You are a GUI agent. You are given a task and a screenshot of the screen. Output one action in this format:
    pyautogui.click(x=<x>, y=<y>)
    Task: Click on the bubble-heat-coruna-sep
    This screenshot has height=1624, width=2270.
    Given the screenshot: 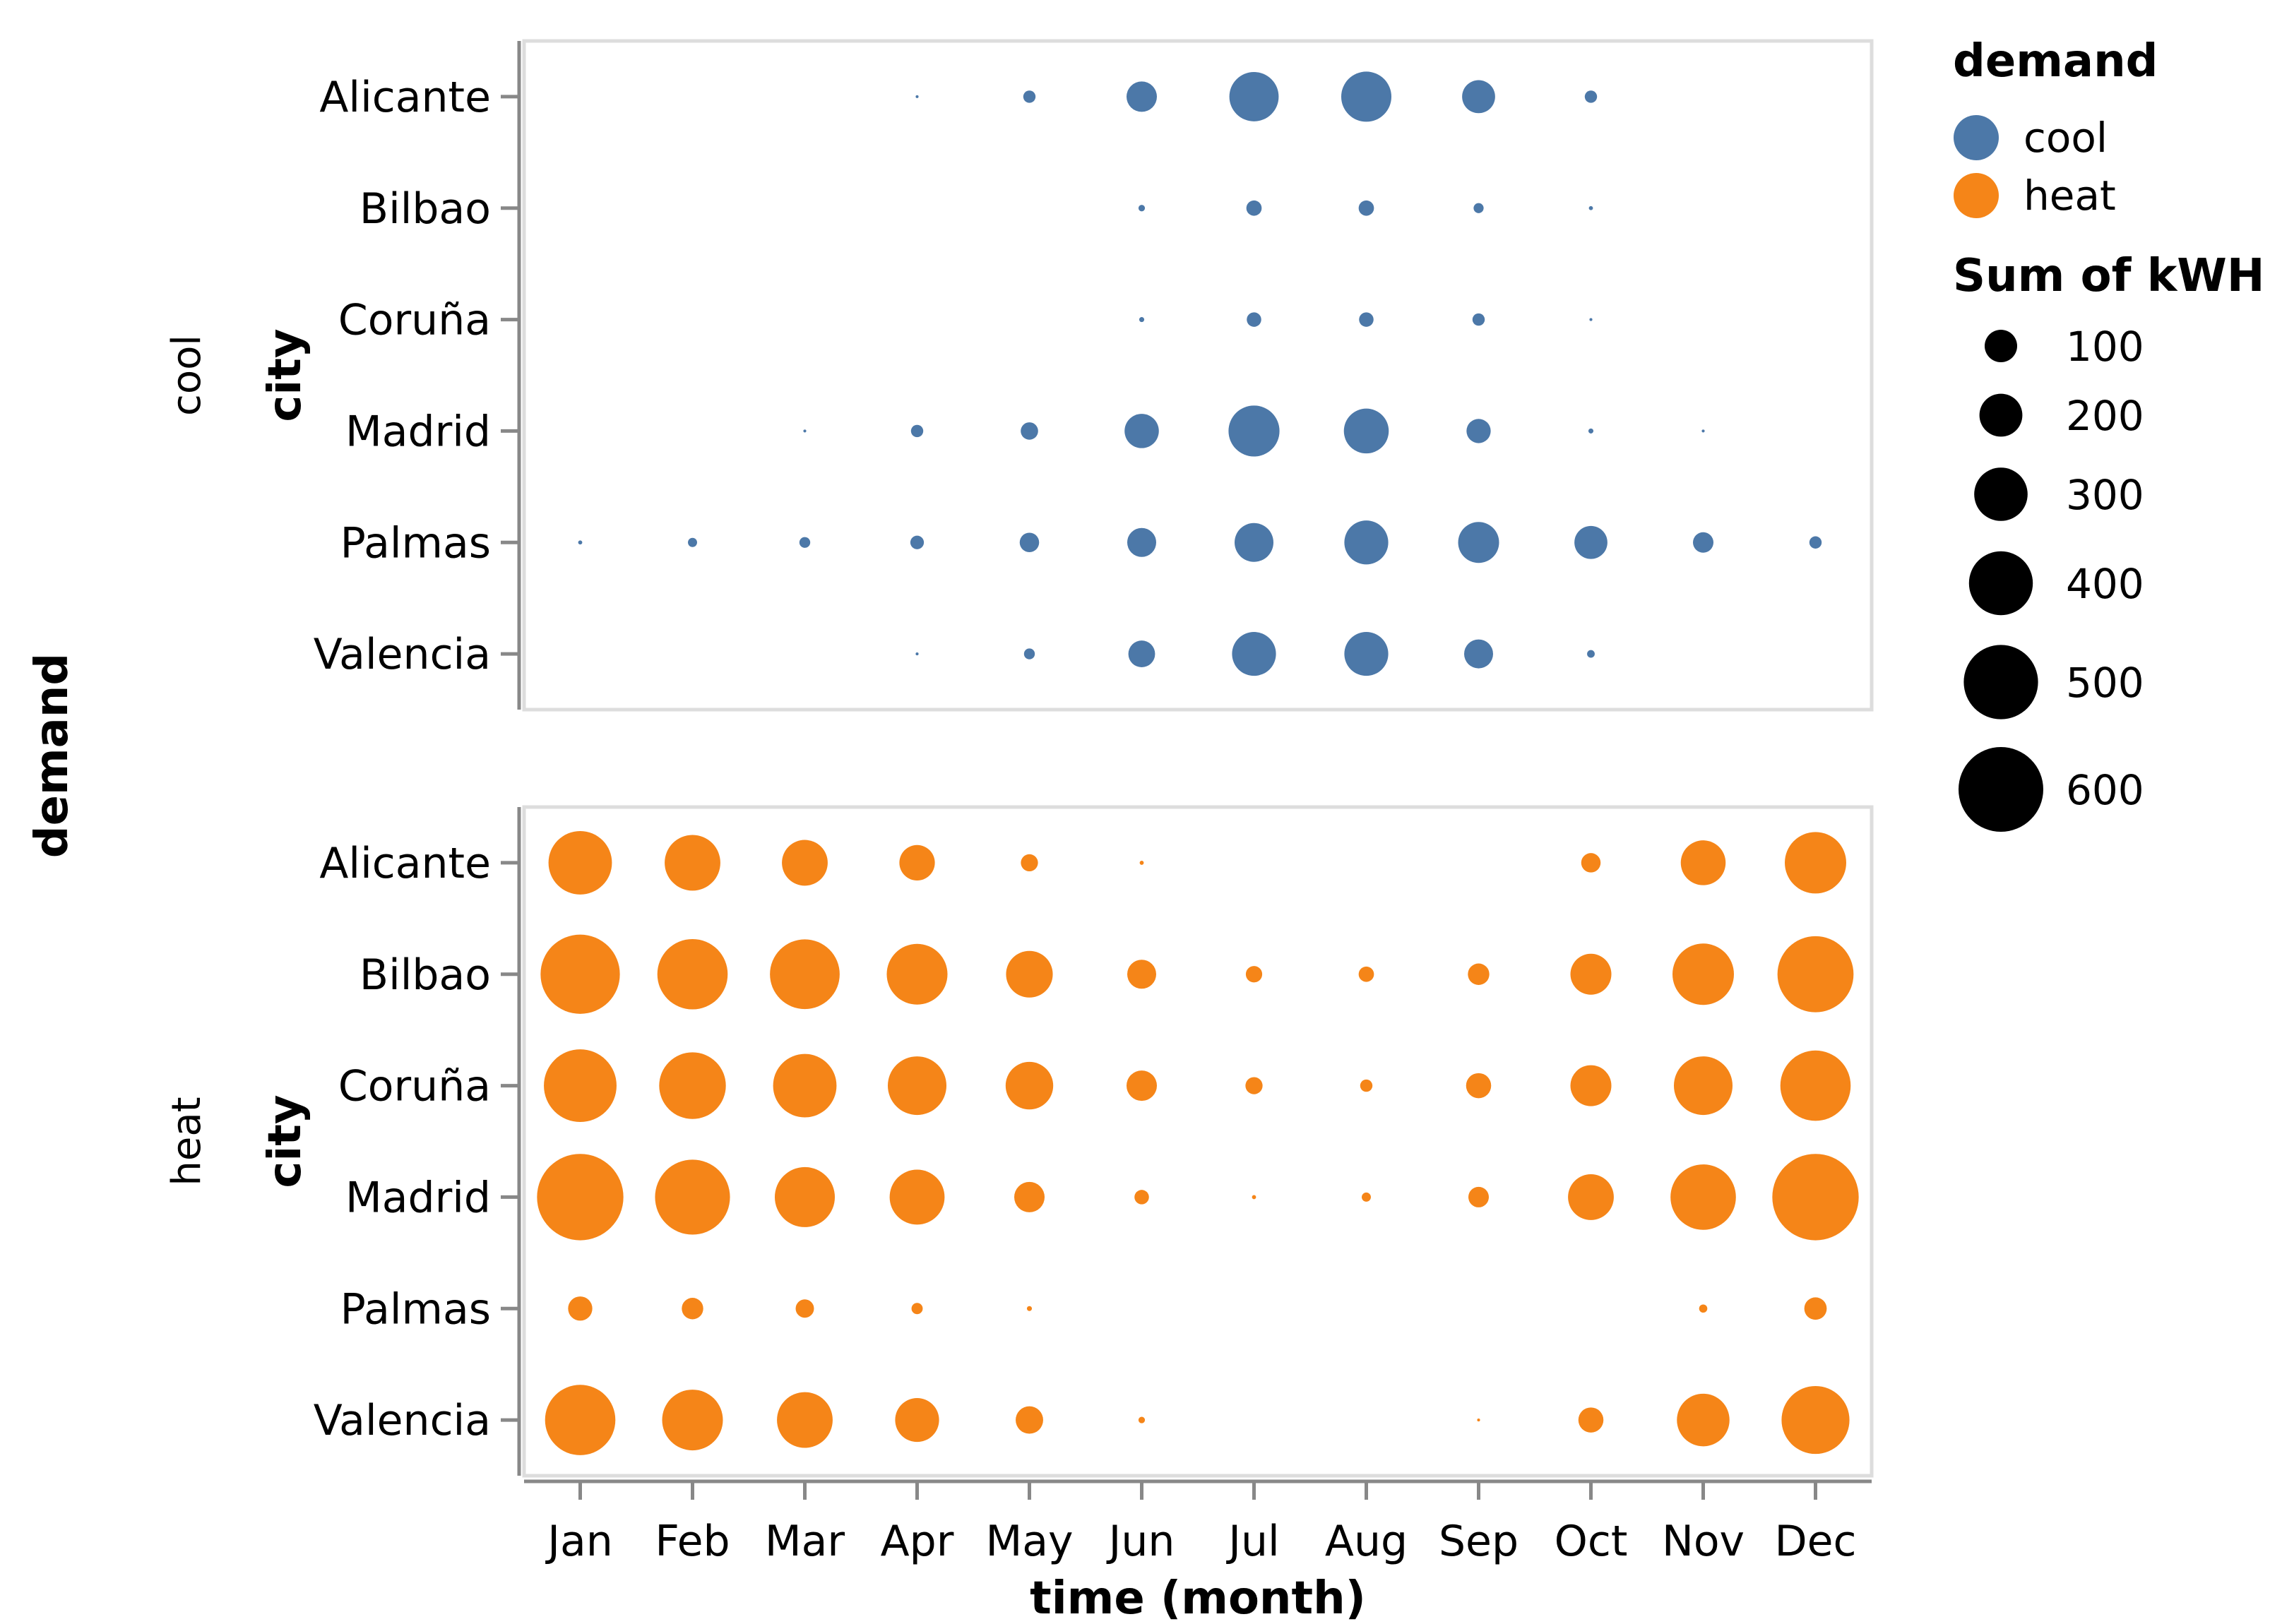 What is the action you would take?
    pyautogui.click(x=1479, y=1086)
    